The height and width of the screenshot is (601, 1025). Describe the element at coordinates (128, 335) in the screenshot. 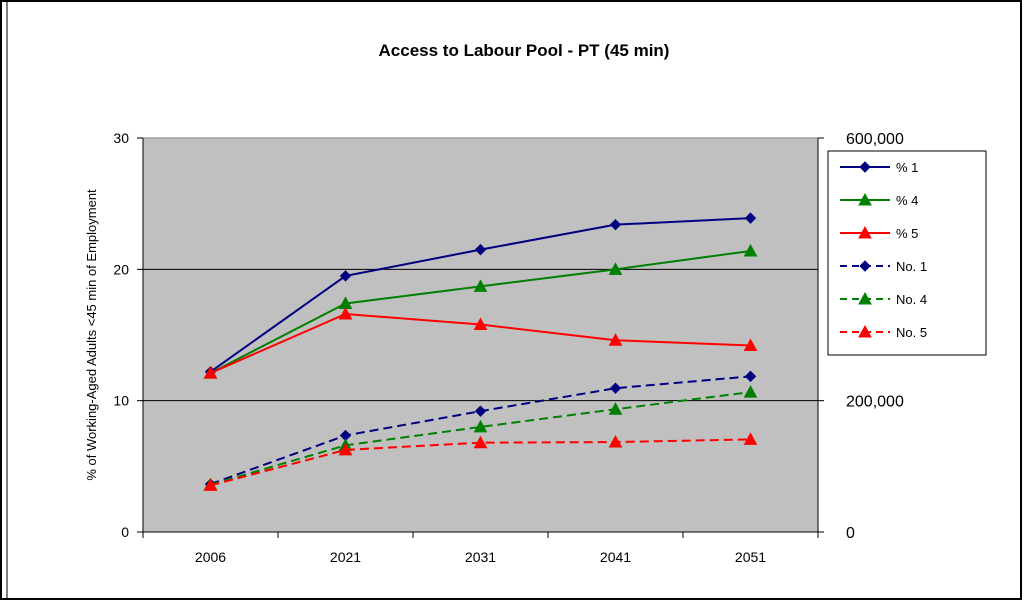

I see `y-ticks-left: 0 10 20 30` at that location.